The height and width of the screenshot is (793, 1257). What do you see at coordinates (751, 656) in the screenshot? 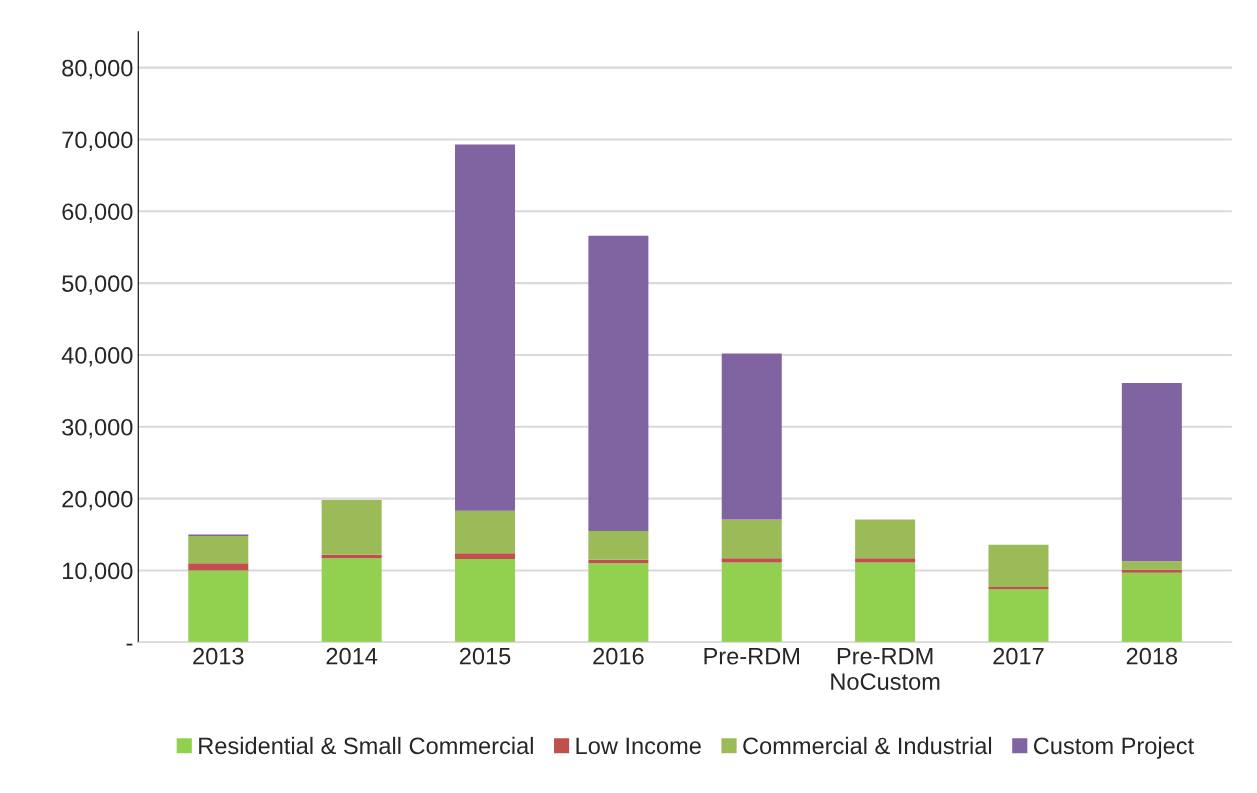
I see `x-tick-label: Pre-RDM` at bounding box center [751, 656].